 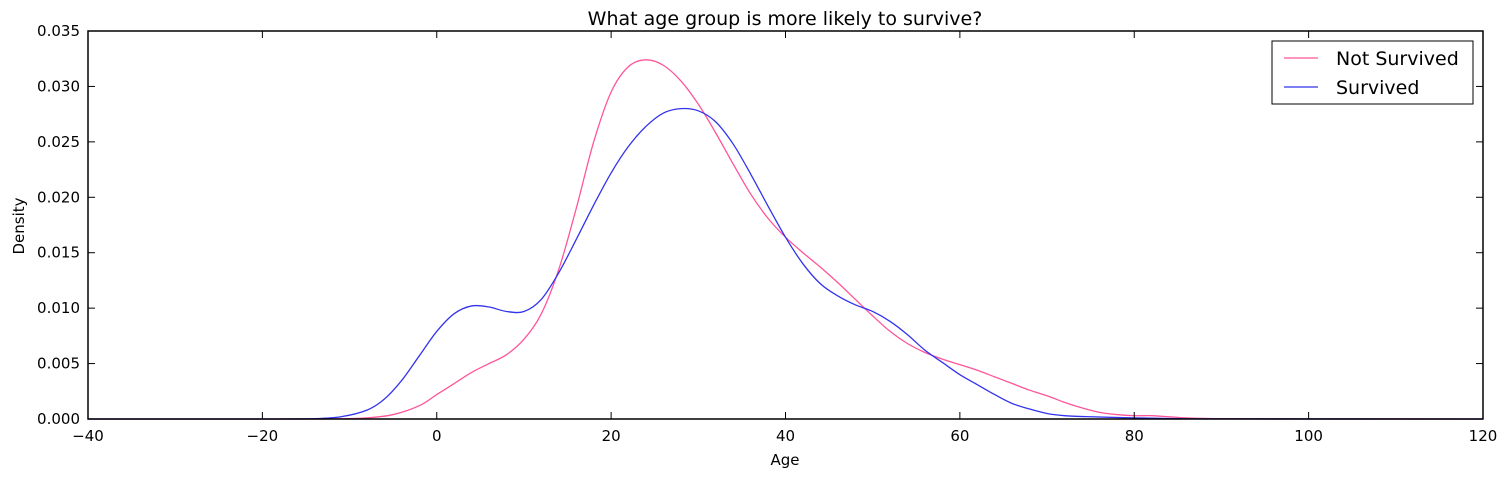 What do you see at coordinates (1397, 59) in the screenshot?
I see `legend-label: Not Survived` at bounding box center [1397, 59].